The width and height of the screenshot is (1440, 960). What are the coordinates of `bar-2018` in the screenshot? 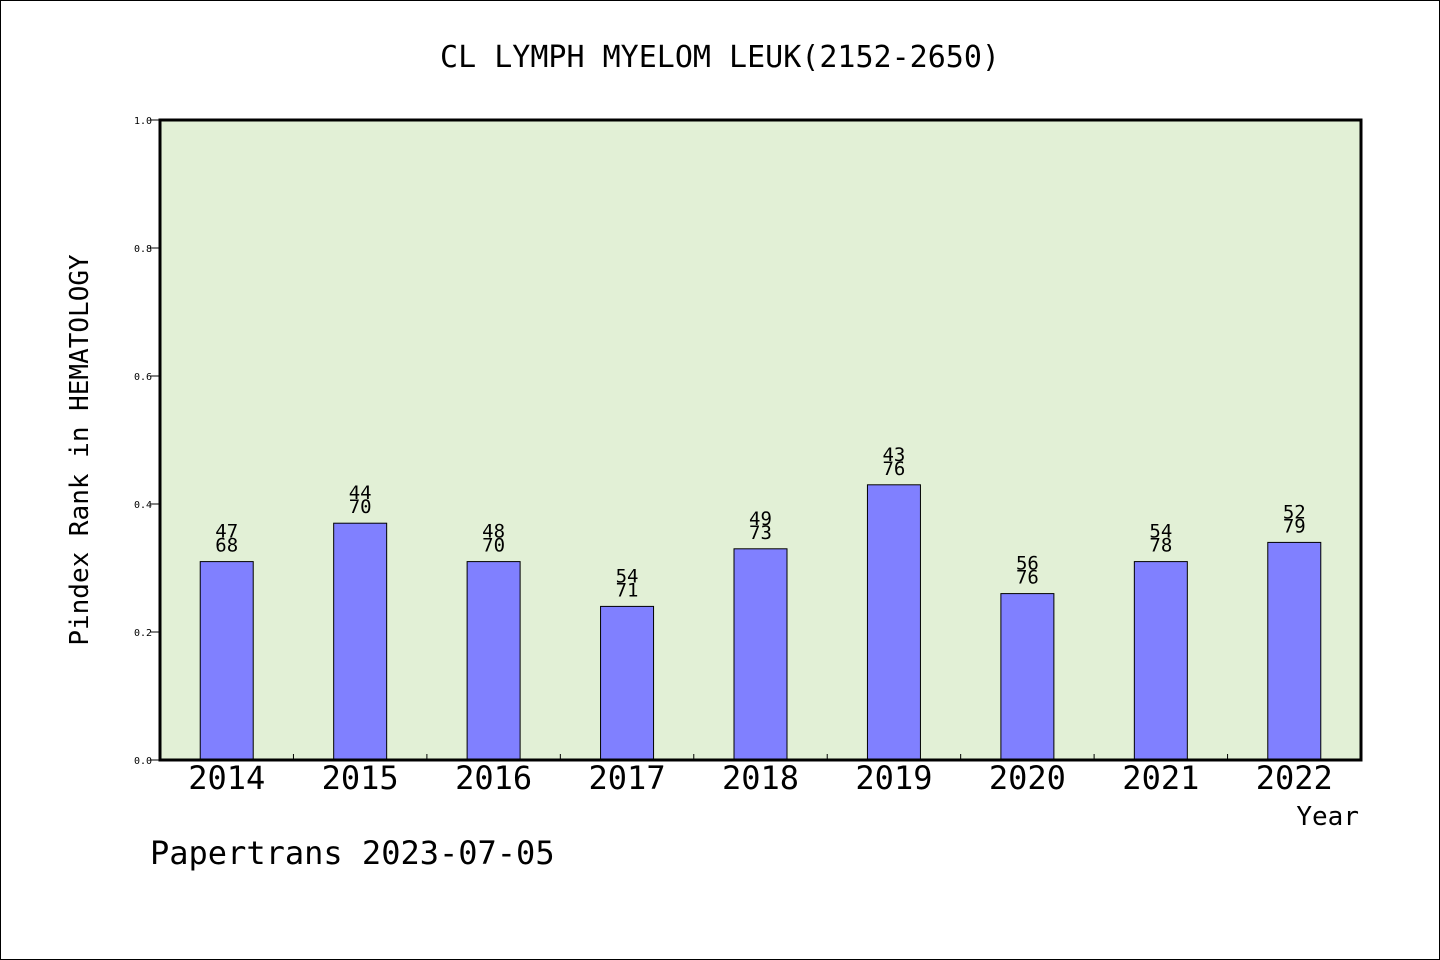 It's located at (760, 654).